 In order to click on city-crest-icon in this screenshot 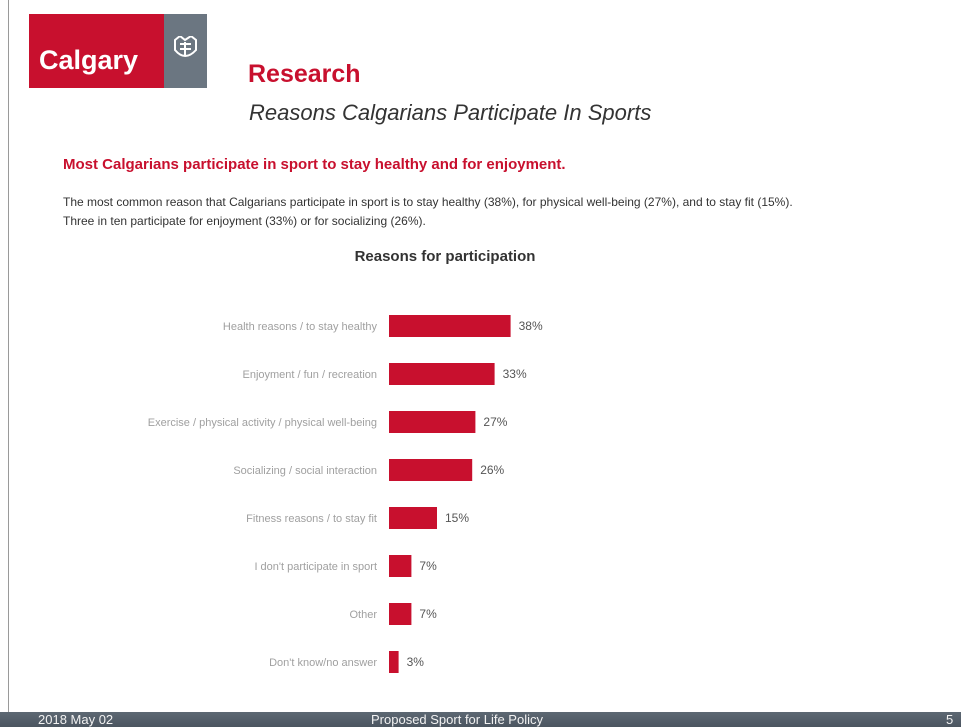, I will do `click(185, 51)`.